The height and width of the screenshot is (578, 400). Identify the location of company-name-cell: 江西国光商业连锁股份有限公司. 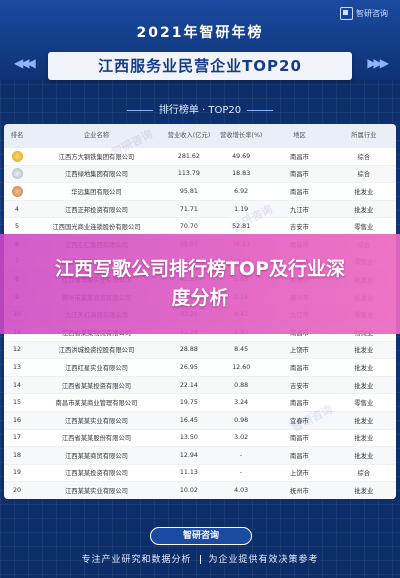
(96, 226).